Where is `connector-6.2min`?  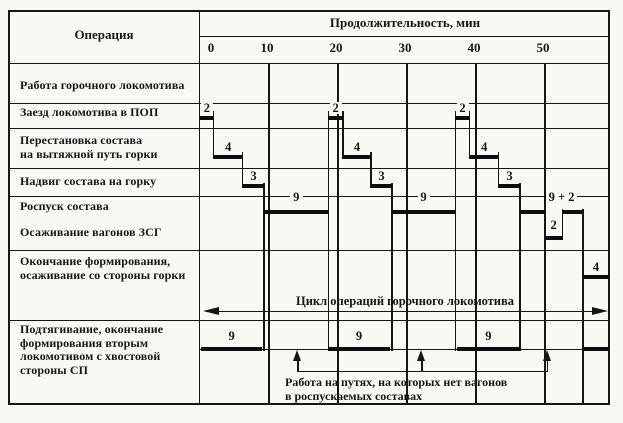 connector-6.2min is located at coordinates (243, 170).